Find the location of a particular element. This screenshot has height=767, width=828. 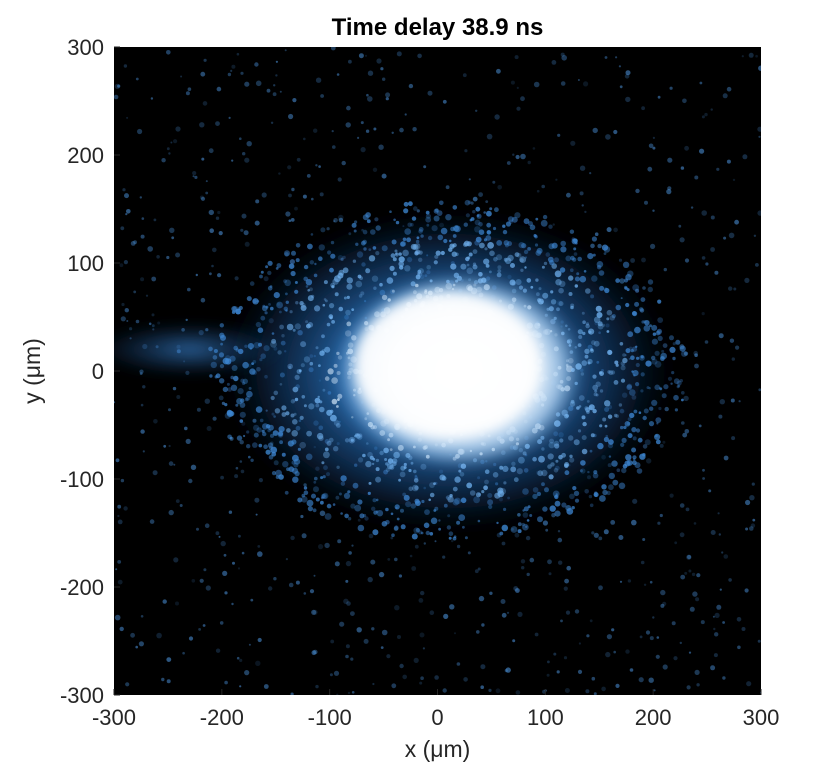

x-tick-label: 300 is located at coordinates (761, 717).